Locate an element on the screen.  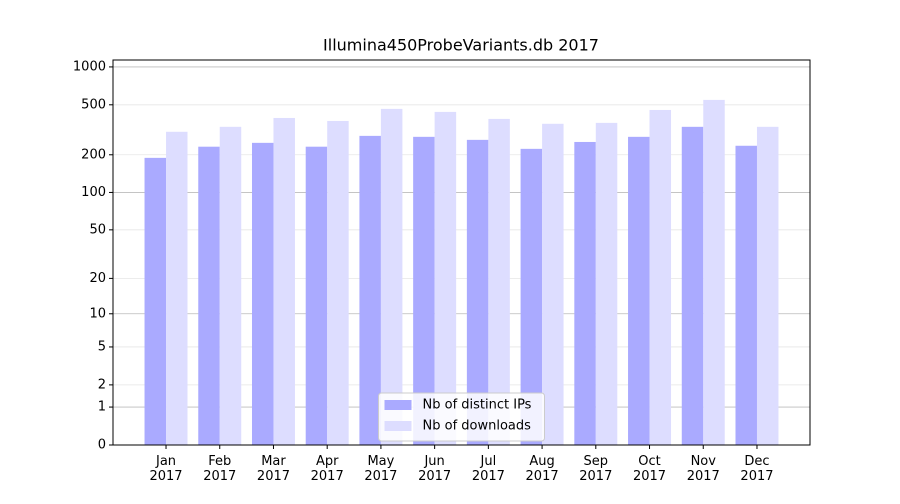
x-tick-label: Feb 2017 is located at coordinates (219, 469).